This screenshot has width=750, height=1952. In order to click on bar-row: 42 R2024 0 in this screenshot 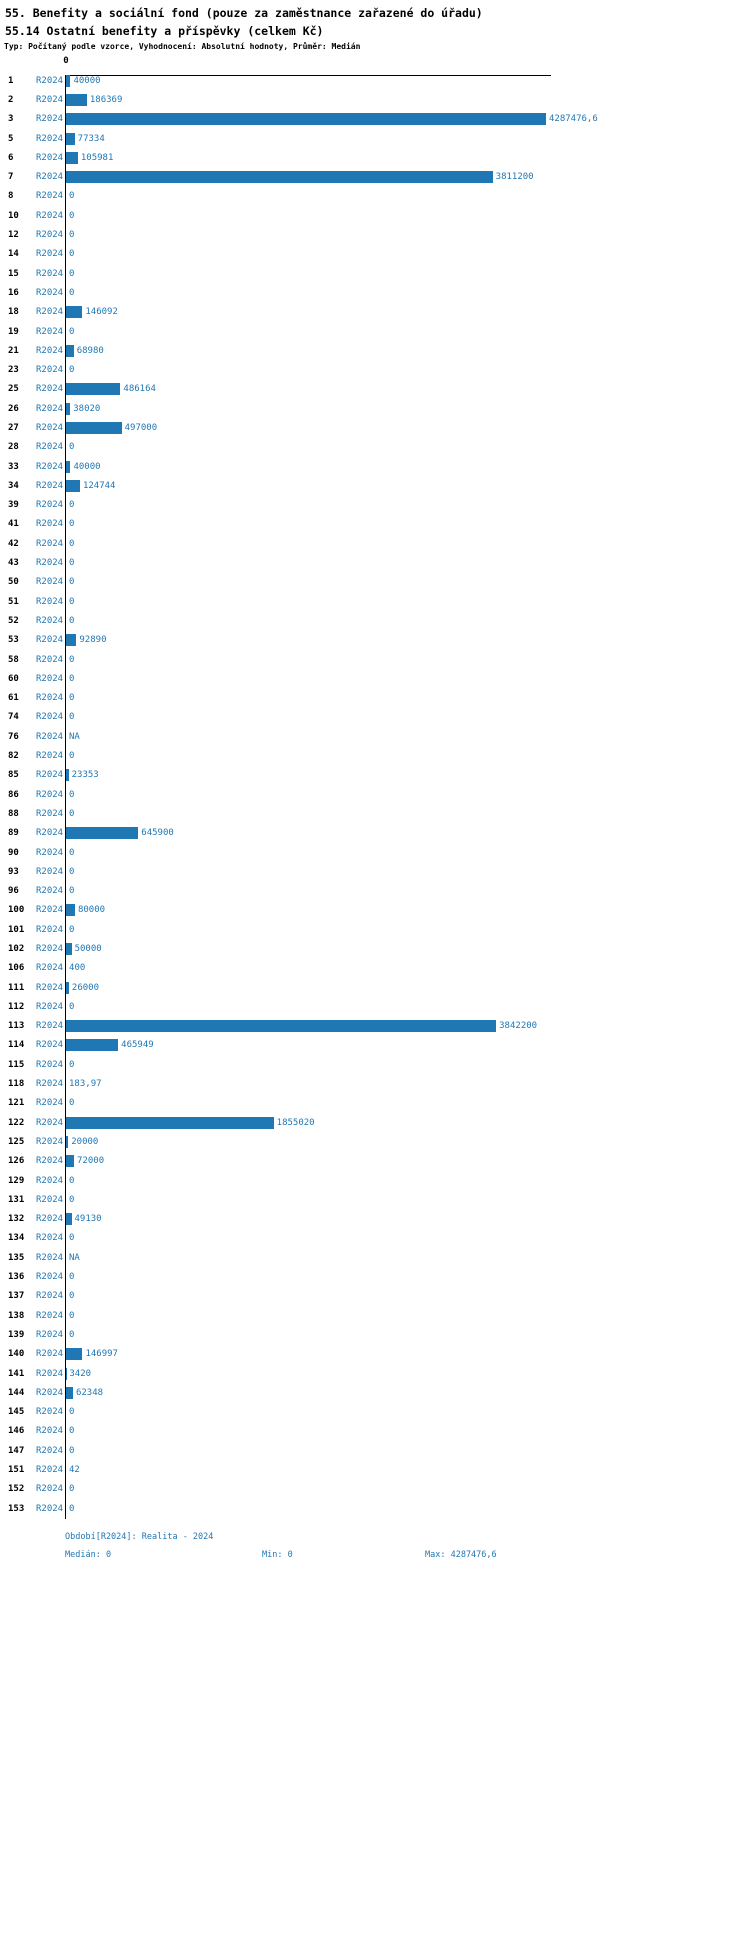, I will do `click(375, 543)`.